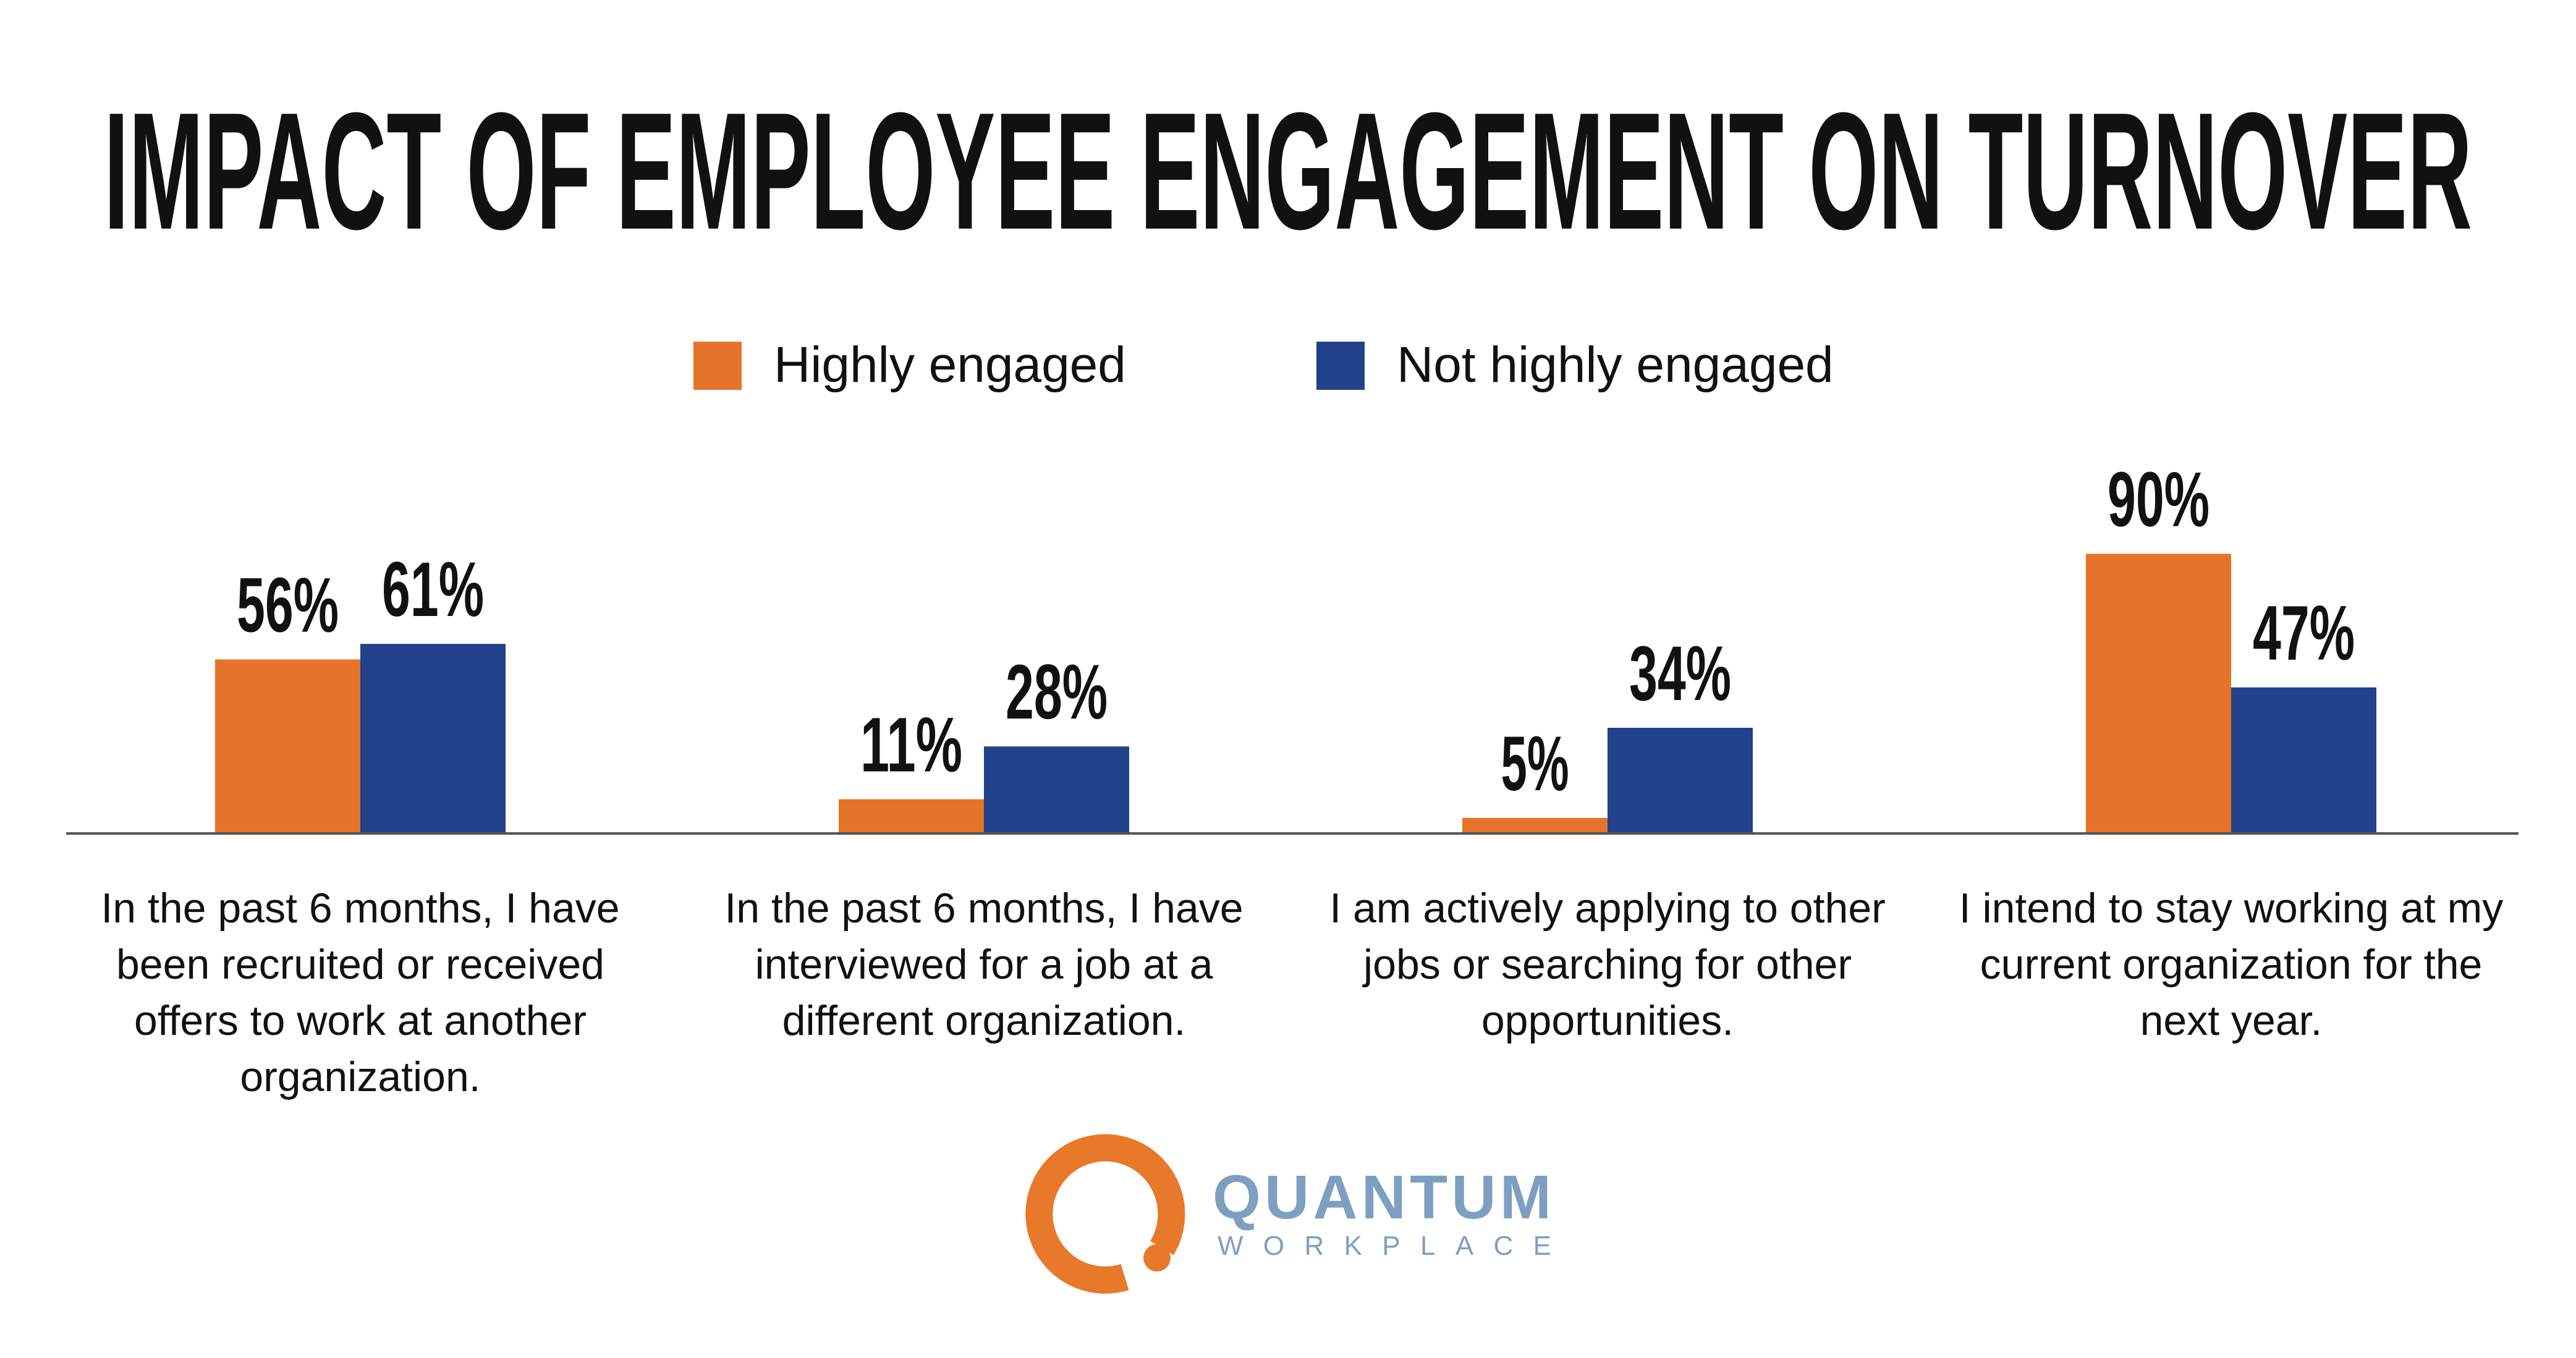 The image size is (2576, 1358). Describe the element at coordinates (1057, 692) in the screenshot. I see `value-label: 28%` at that location.